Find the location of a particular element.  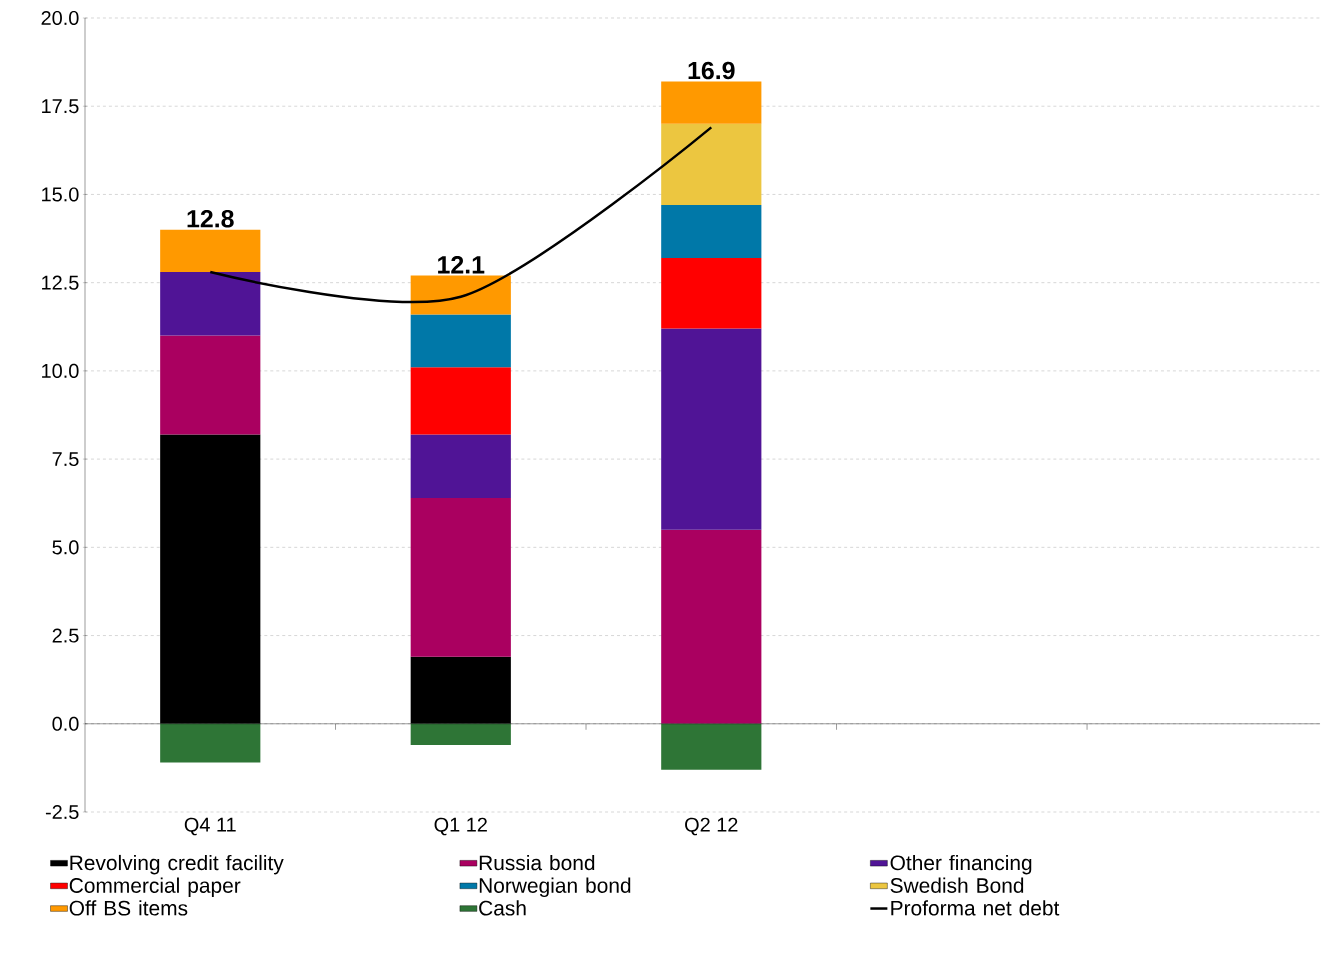

legend-label: Norwegian bond is located at coordinates (555, 887).